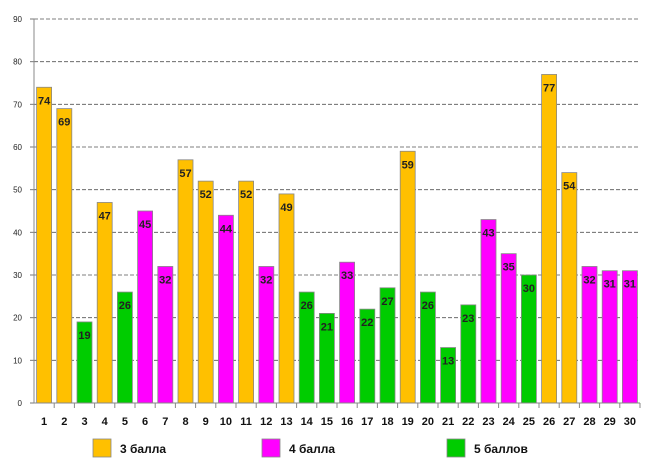 Image resolution: width=650 pixels, height=476 pixels. I want to click on x-tick-label: 22, so click(468, 422).